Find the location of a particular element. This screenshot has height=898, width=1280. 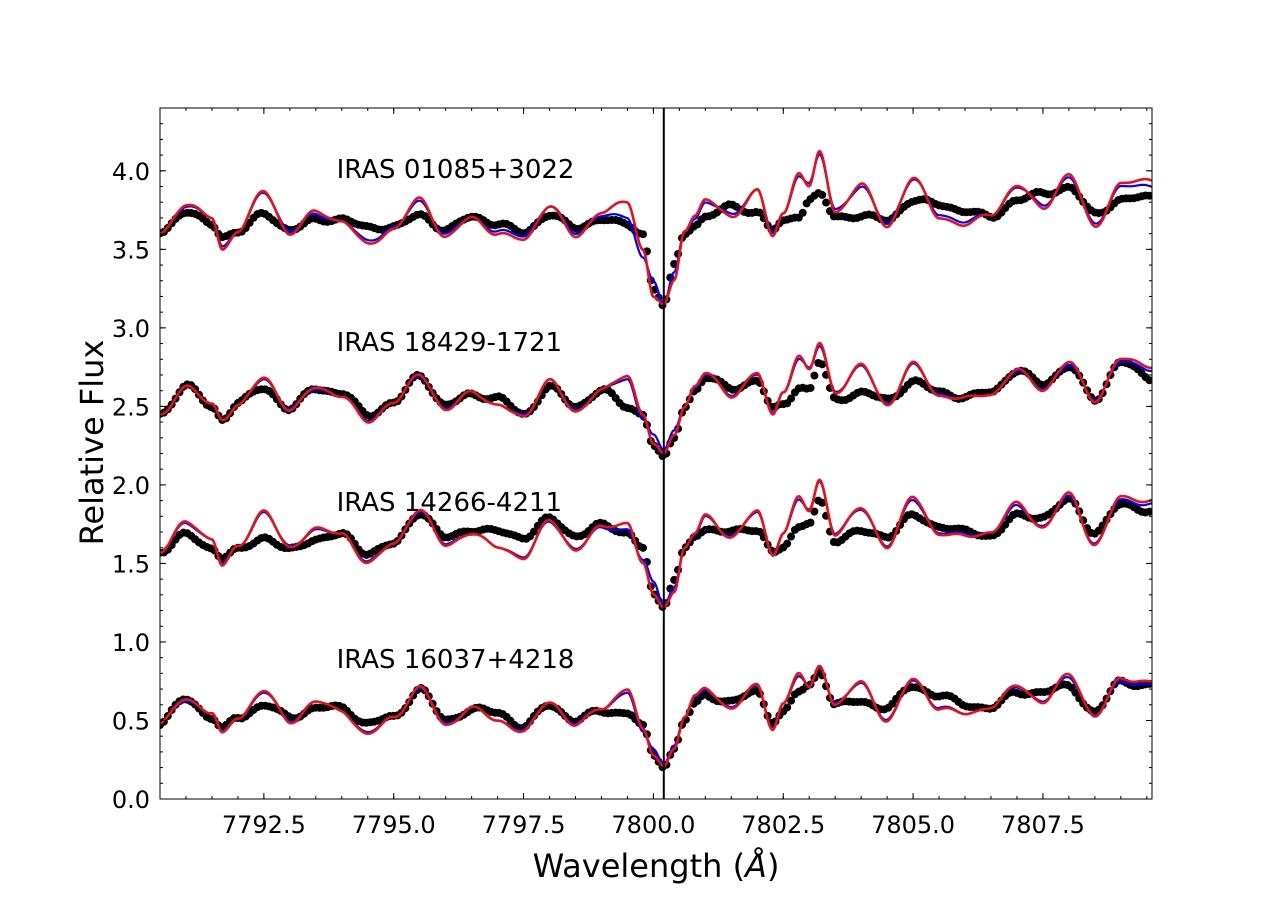

spectrum-2-model-red-line is located at coordinates (656, 398).